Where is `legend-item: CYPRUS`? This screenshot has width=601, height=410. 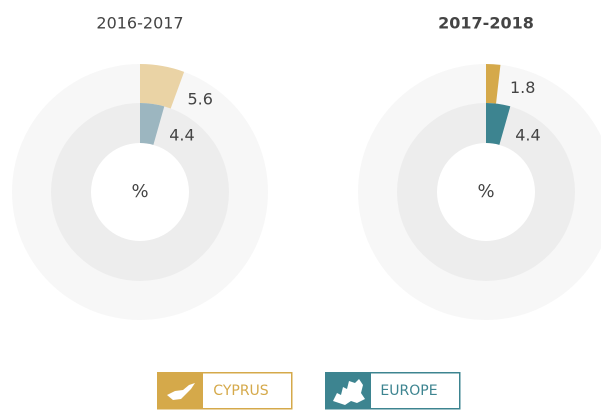
legend-item: CYPRUS is located at coordinates (225, 391).